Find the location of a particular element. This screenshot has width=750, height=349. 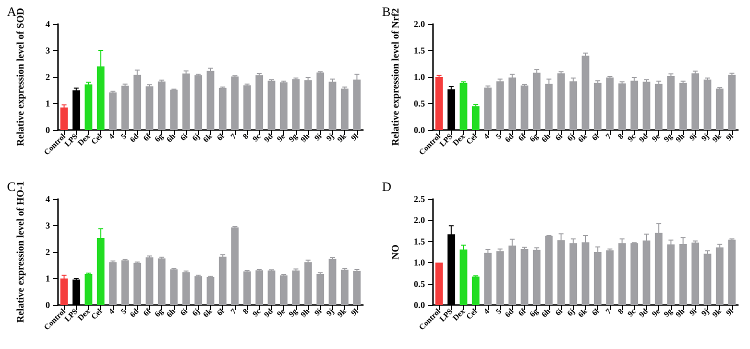

chart-title: A is located at coordinates (12, 11).